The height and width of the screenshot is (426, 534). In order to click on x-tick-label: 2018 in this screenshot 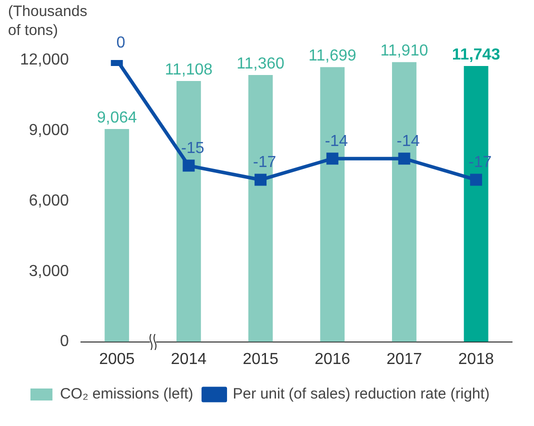, I will do `click(476, 359)`.